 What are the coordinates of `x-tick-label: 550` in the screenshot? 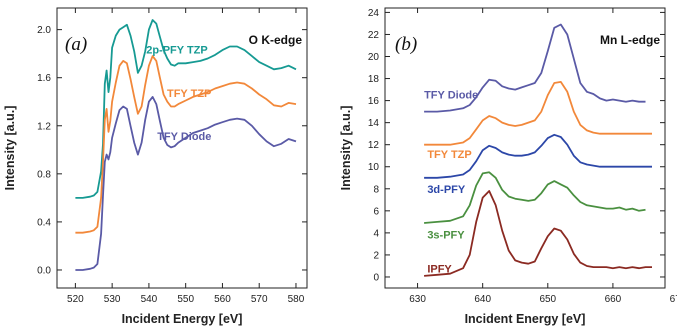 It's located at (185, 299).